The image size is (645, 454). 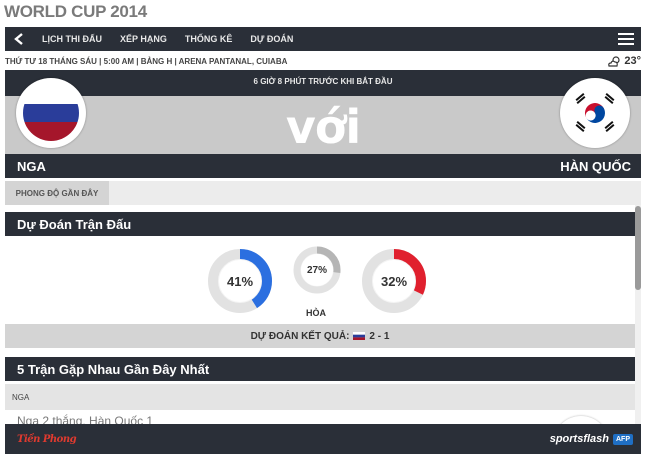 I want to click on afp-logo: AFP, so click(x=623, y=439).